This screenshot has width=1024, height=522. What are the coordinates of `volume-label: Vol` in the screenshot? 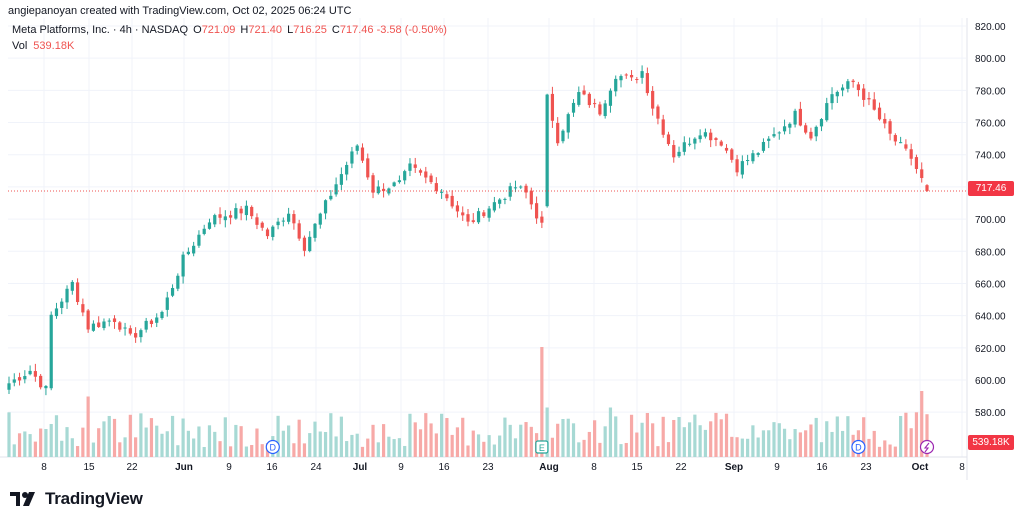 It's located at (20, 46).